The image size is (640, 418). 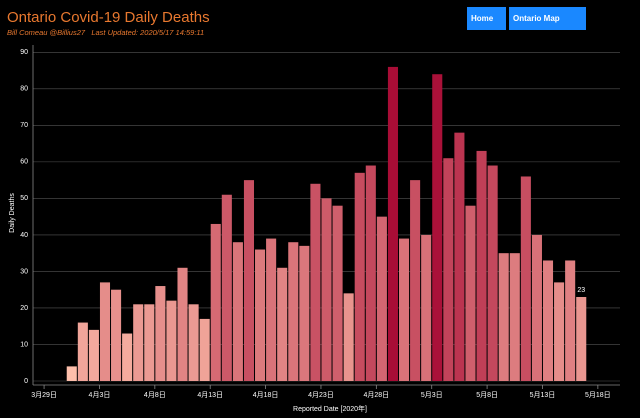 I want to click on home-button, so click(x=486, y=18).